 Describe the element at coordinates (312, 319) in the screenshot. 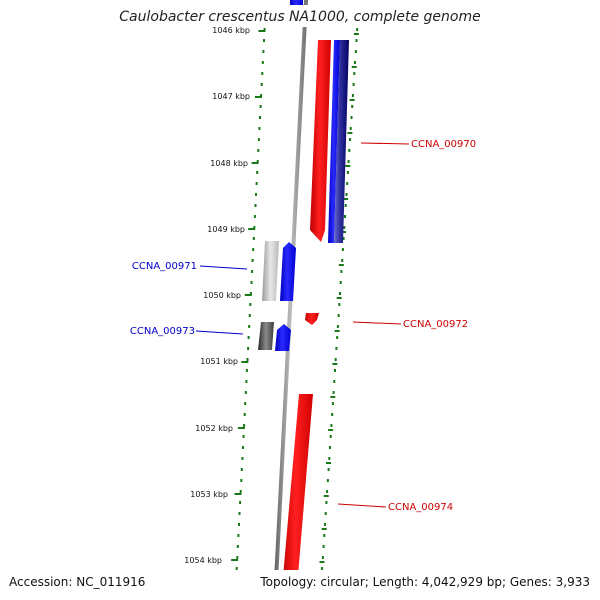

I see `gene-ccna-00972-arrow` at that location.